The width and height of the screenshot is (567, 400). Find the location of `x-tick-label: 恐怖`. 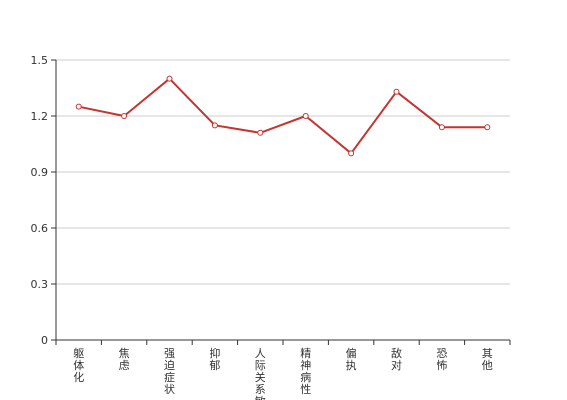

x-tick-label: 恐怖 is located at coordinates (441, 359).